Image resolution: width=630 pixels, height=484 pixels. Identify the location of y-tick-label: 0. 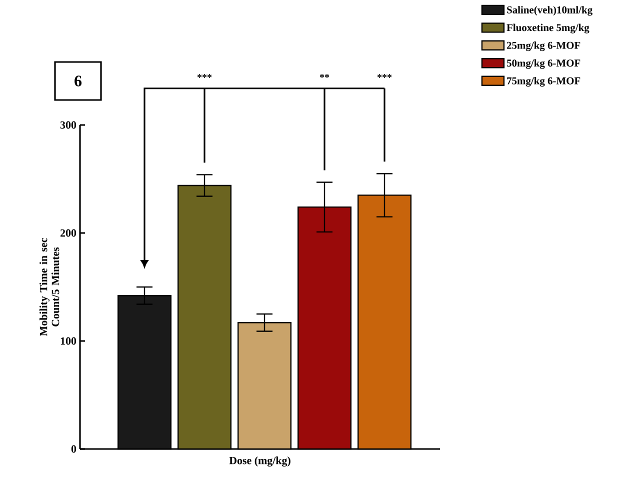
(73, 449).